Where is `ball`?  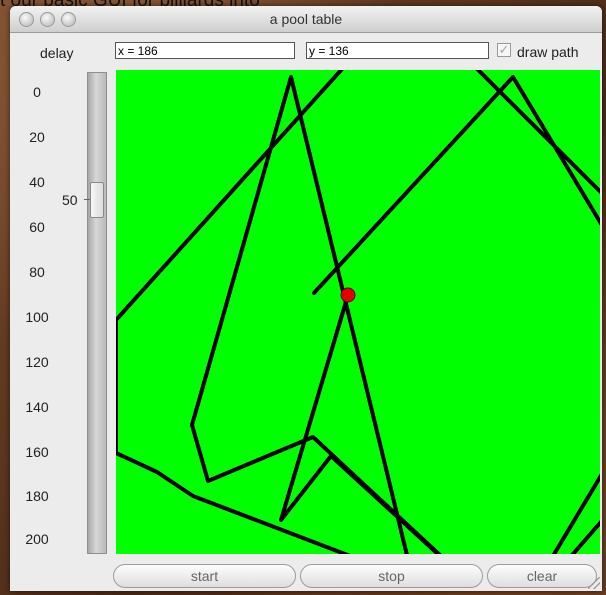 ball is located at coordinates (348, 295).